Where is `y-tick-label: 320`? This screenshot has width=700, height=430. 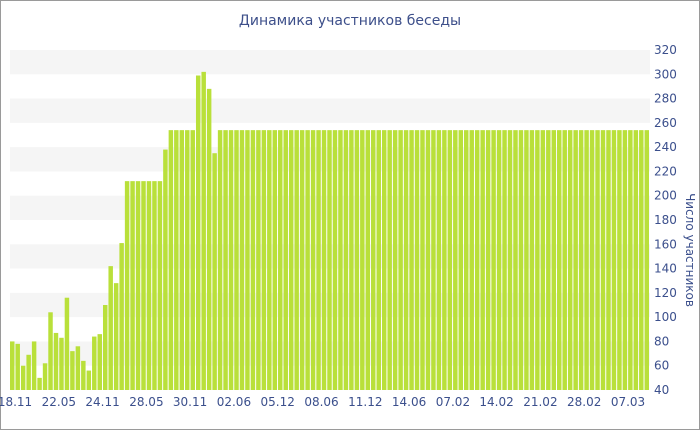
y-tick-label: 320 is located at coordinates (665, 50).